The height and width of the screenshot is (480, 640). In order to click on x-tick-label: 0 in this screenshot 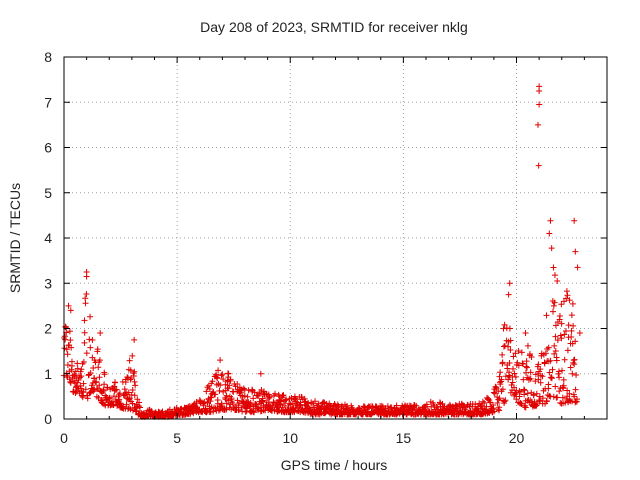, I will do `click(64, 438)`.